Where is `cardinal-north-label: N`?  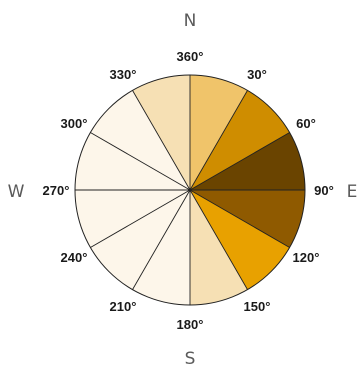 cardinal-north-label: N is located at coordinates (190, 21).